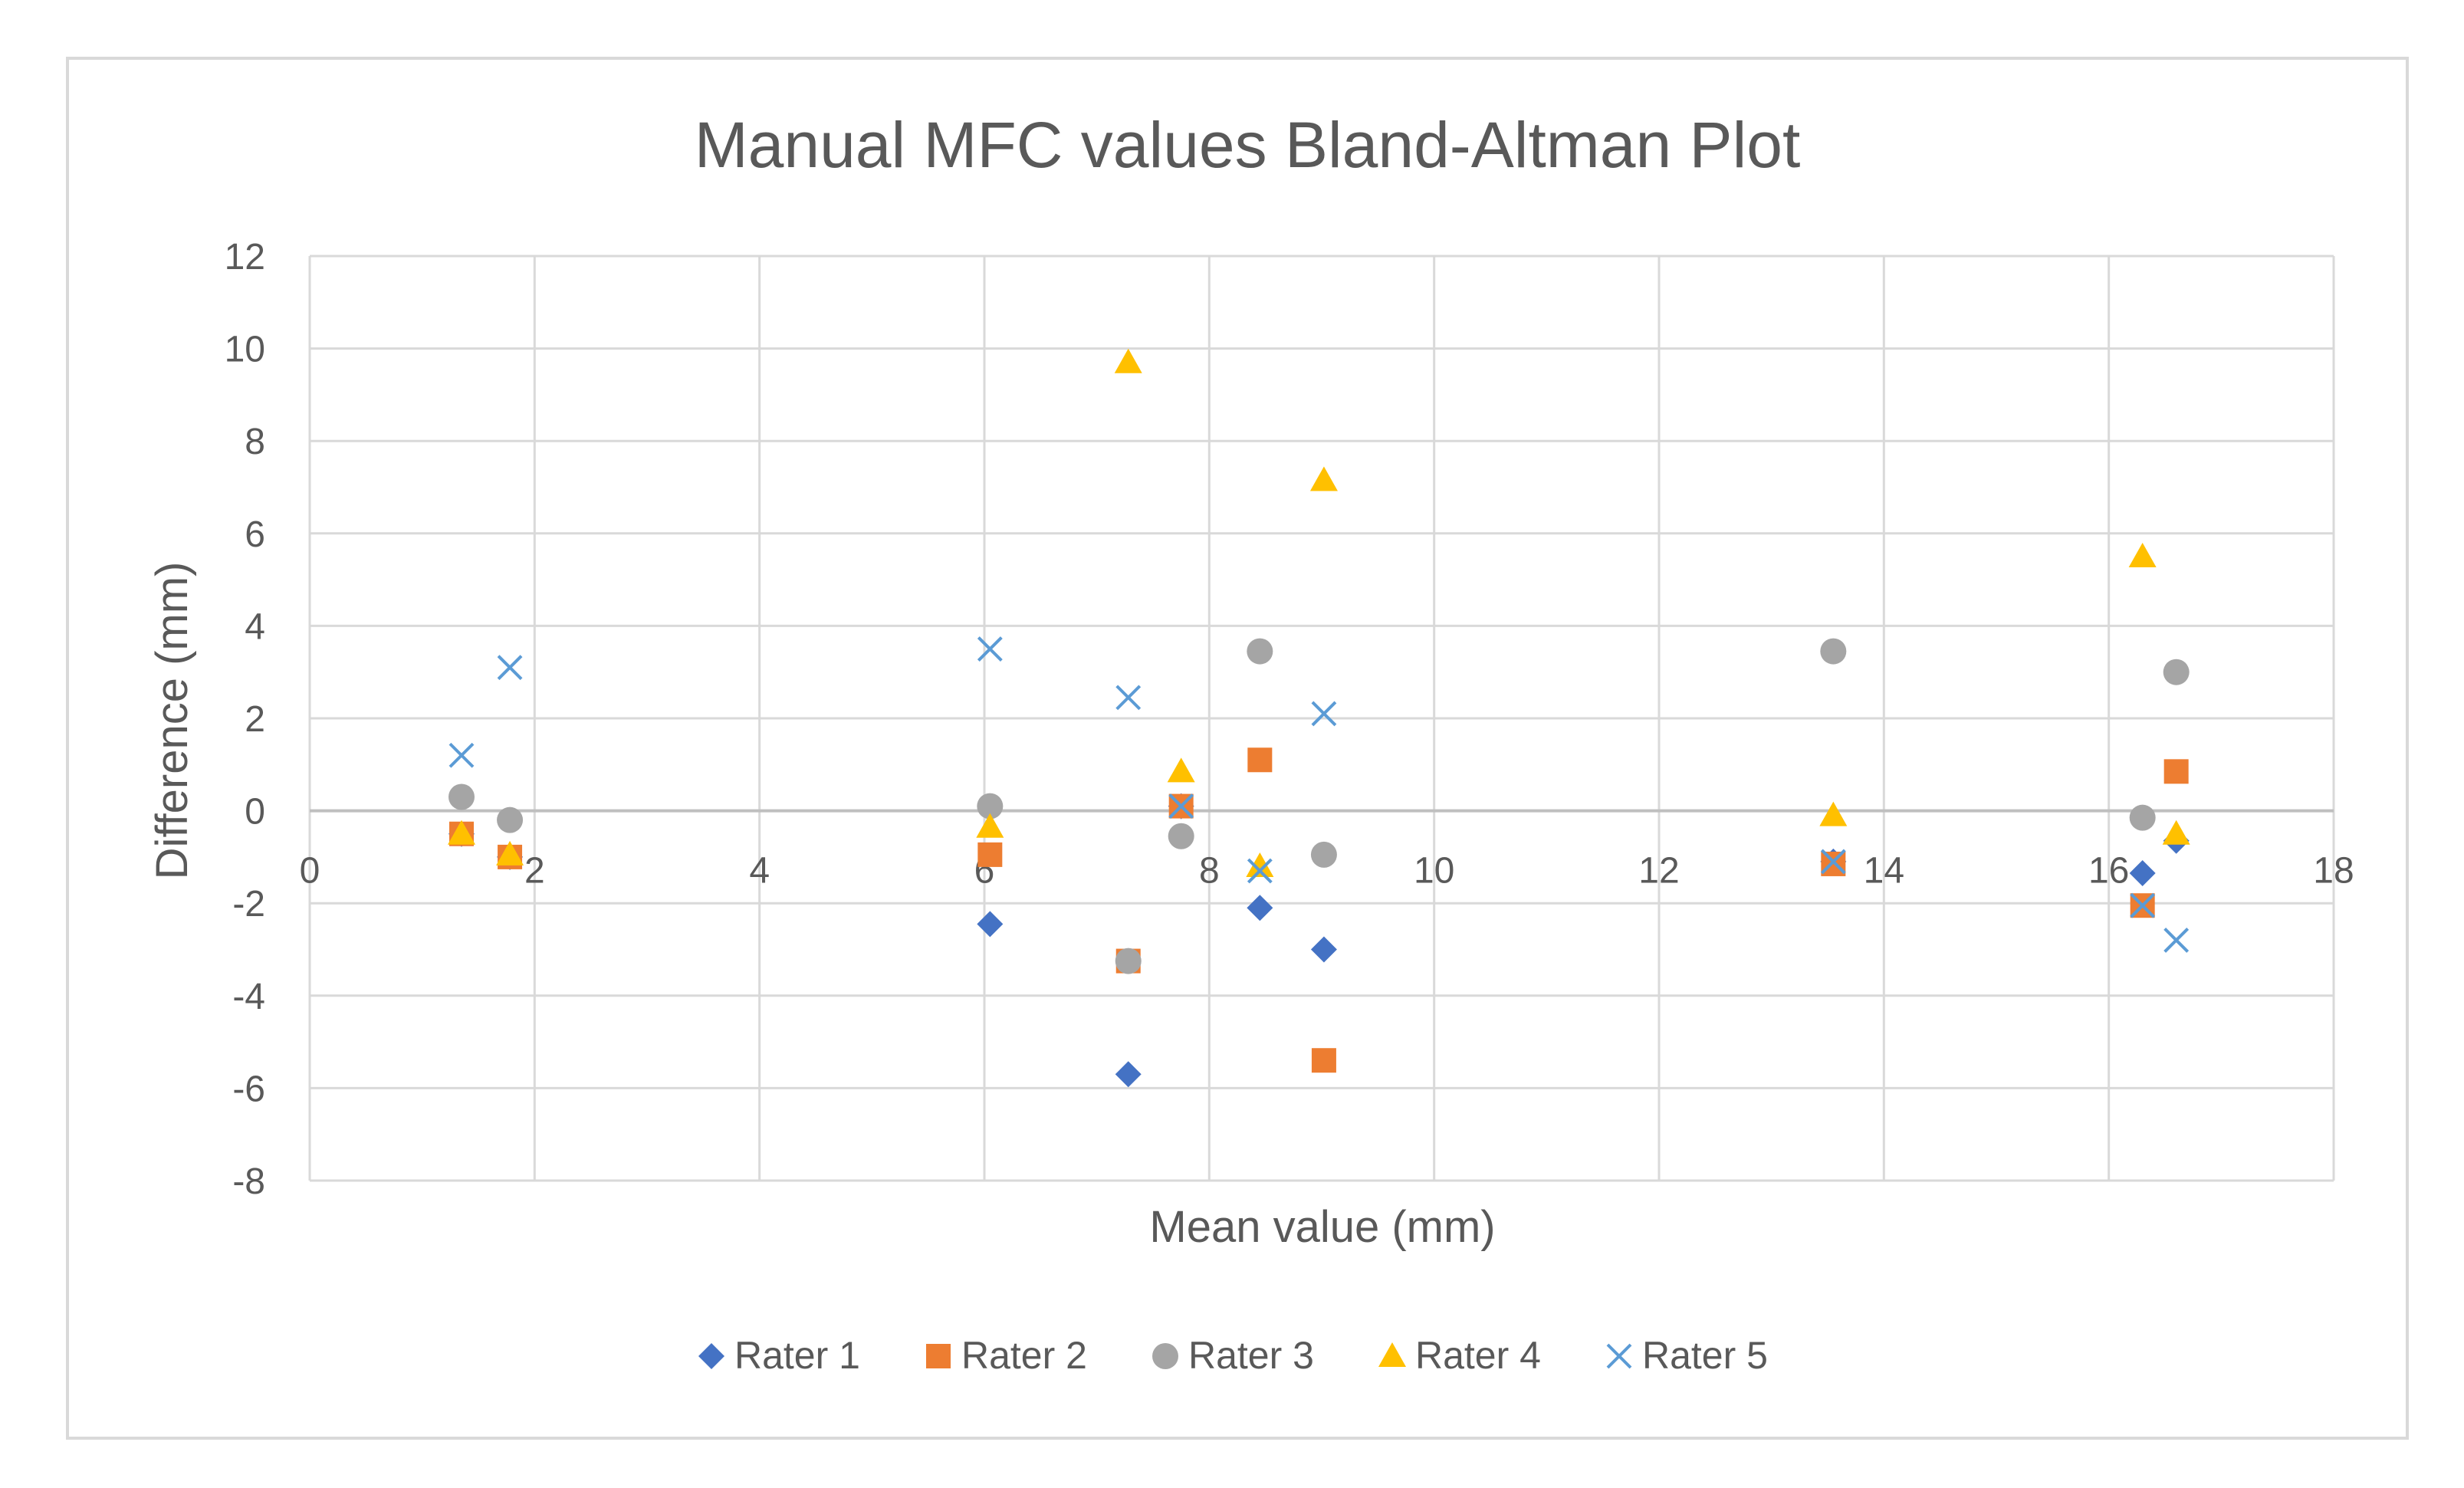 The width and height of the screenshot is (2464, 1488). I want to click on y-tick-label: 12, so click(245, 257).